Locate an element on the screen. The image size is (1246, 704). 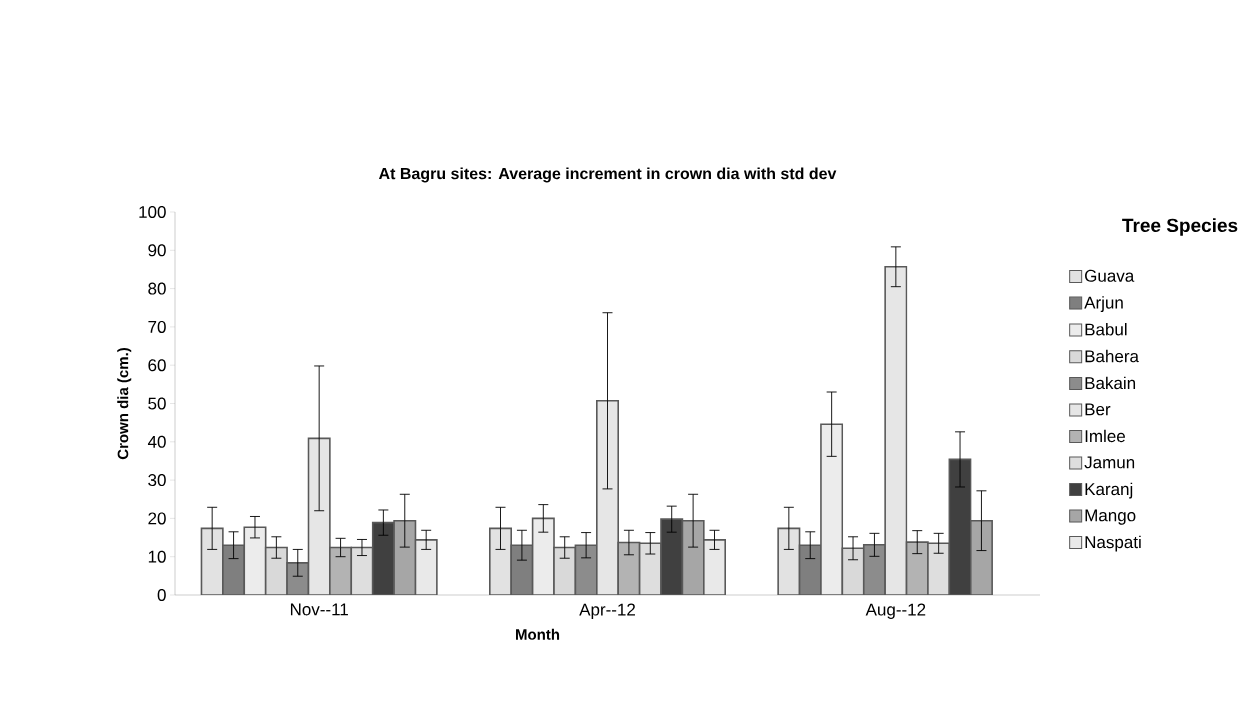
x-axis-title: Month is located at coordinates (538, 634).